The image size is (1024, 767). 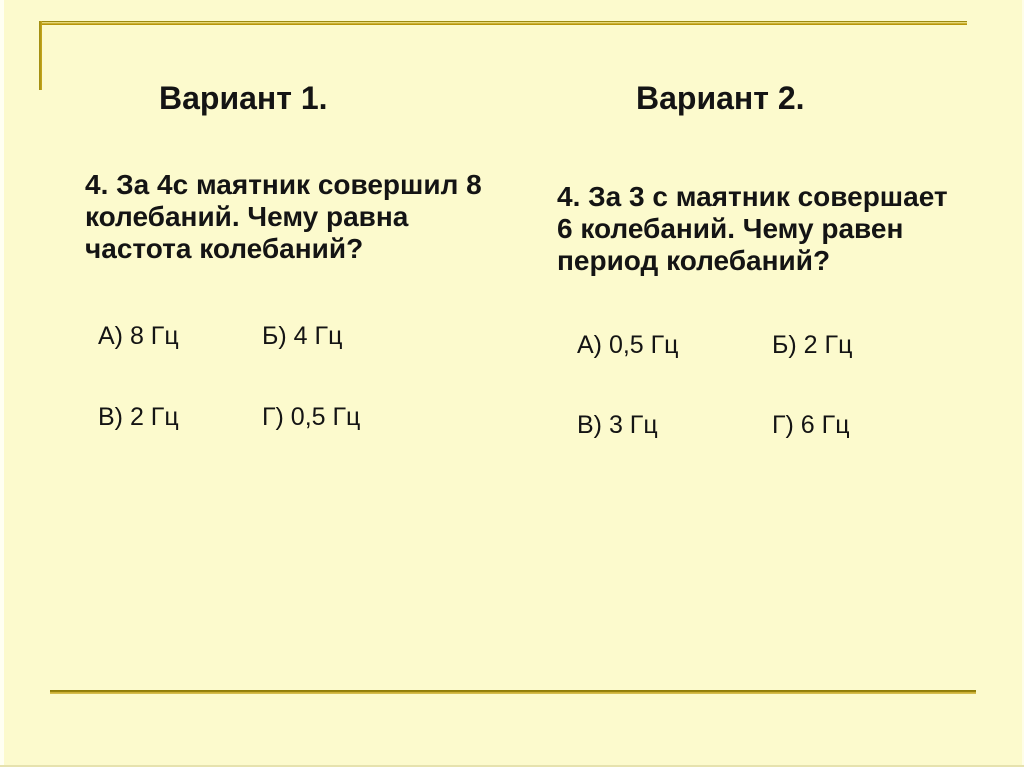 I want to click on variant-1-answer-b: Б) 4 Гц, so click(x=302, y=336).